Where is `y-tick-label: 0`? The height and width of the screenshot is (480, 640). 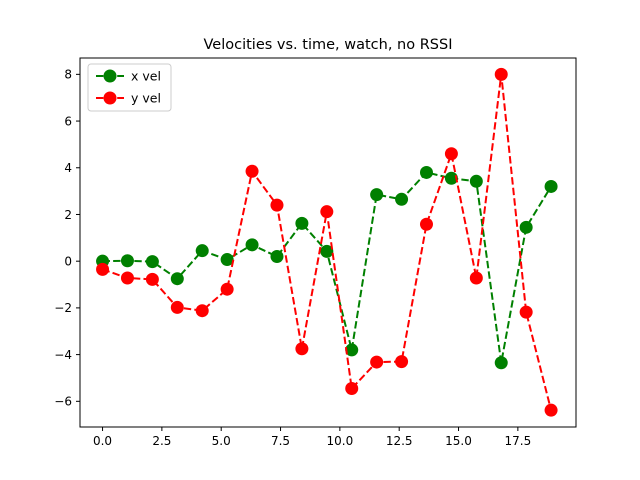 y-tick-label: 0 is located at coordinates (68, 261).